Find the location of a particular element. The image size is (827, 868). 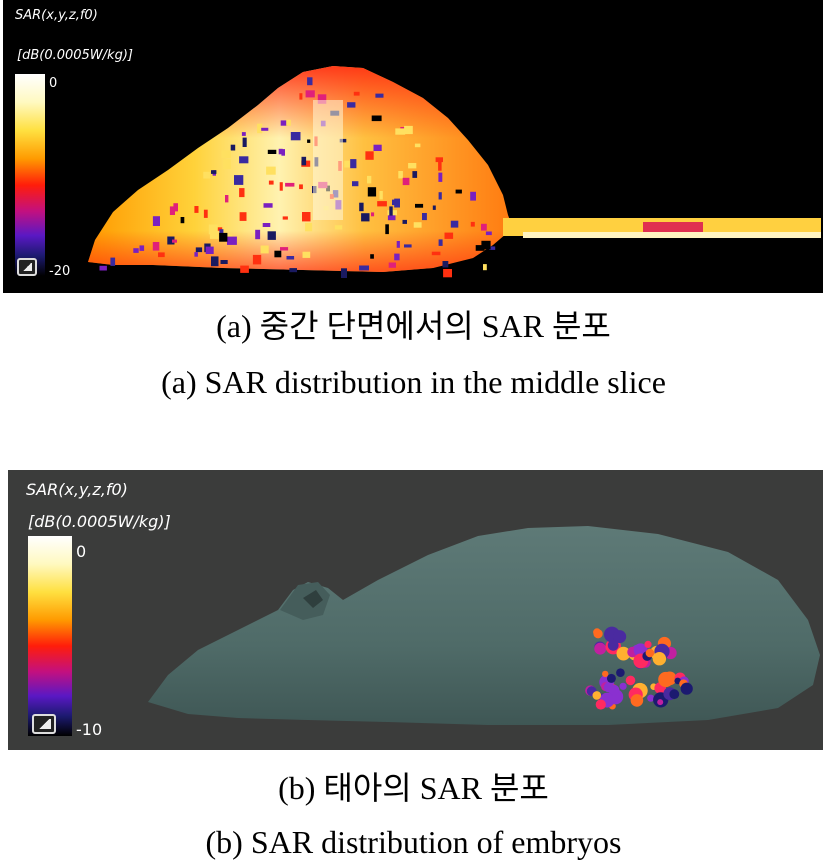

colorbar-title: SAR(x,y,z,f0) is located at coordinates (77, 489).